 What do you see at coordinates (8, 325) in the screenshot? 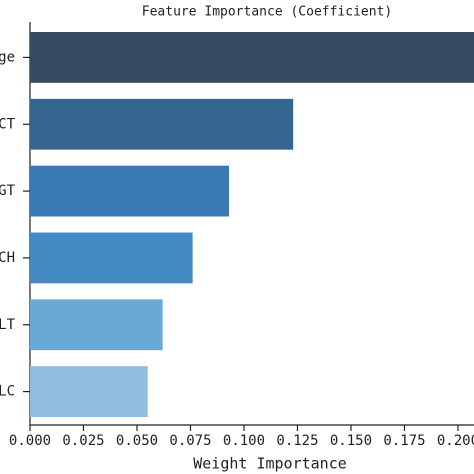
I see `y-tick-label: LT` at bounding box center [8, 325].